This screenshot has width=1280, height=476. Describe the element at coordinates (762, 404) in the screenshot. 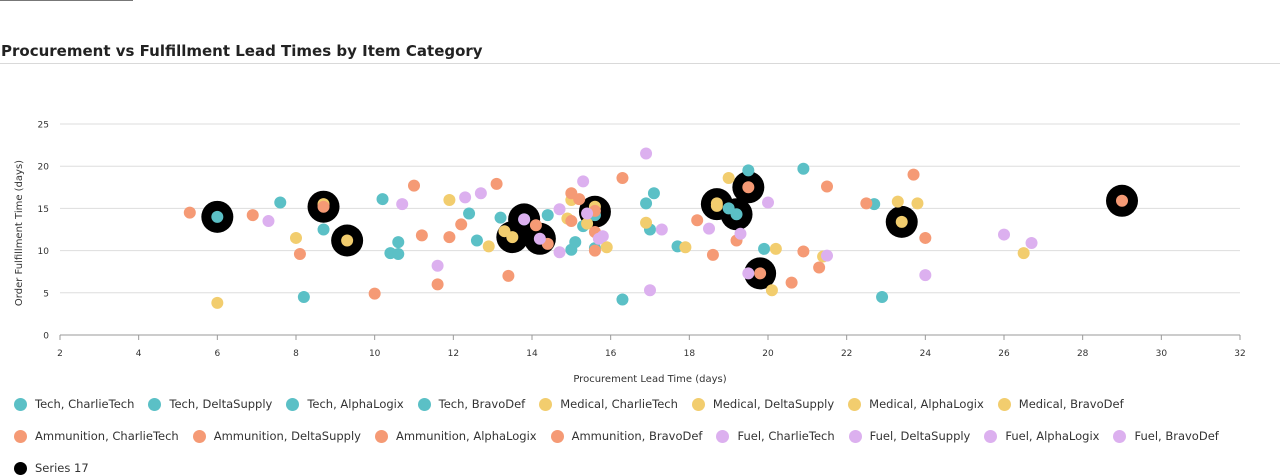

I see `legend-item-medical-deltasupply: Medical, DeltaSupply` at that location.